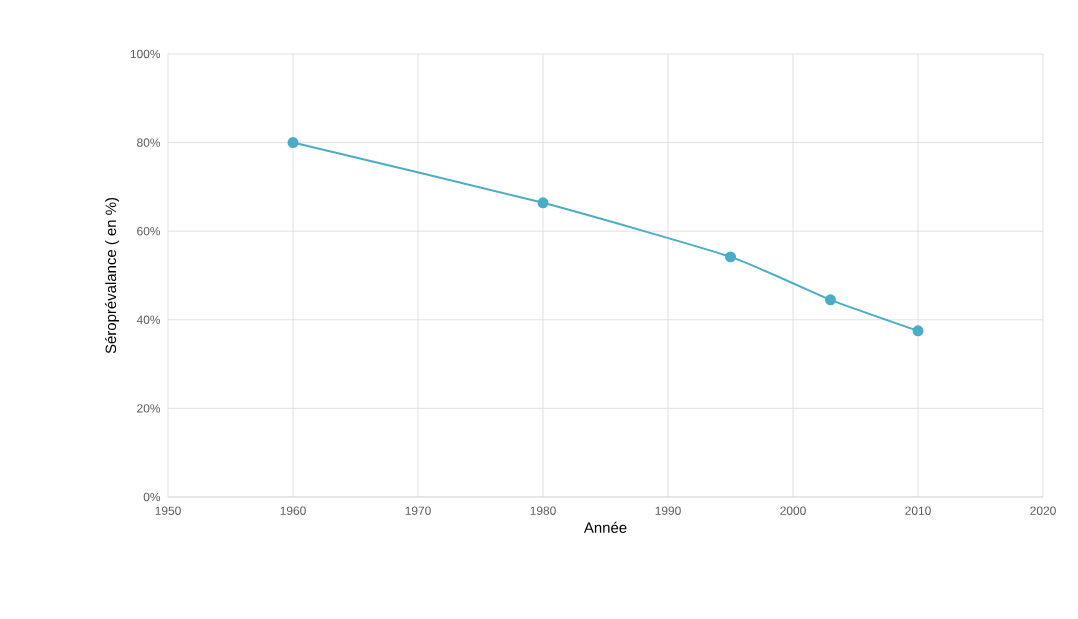 The height and width of the screenshot is (619, 1078). I want to click on y-tick-label: 100%, so click(145, 54).